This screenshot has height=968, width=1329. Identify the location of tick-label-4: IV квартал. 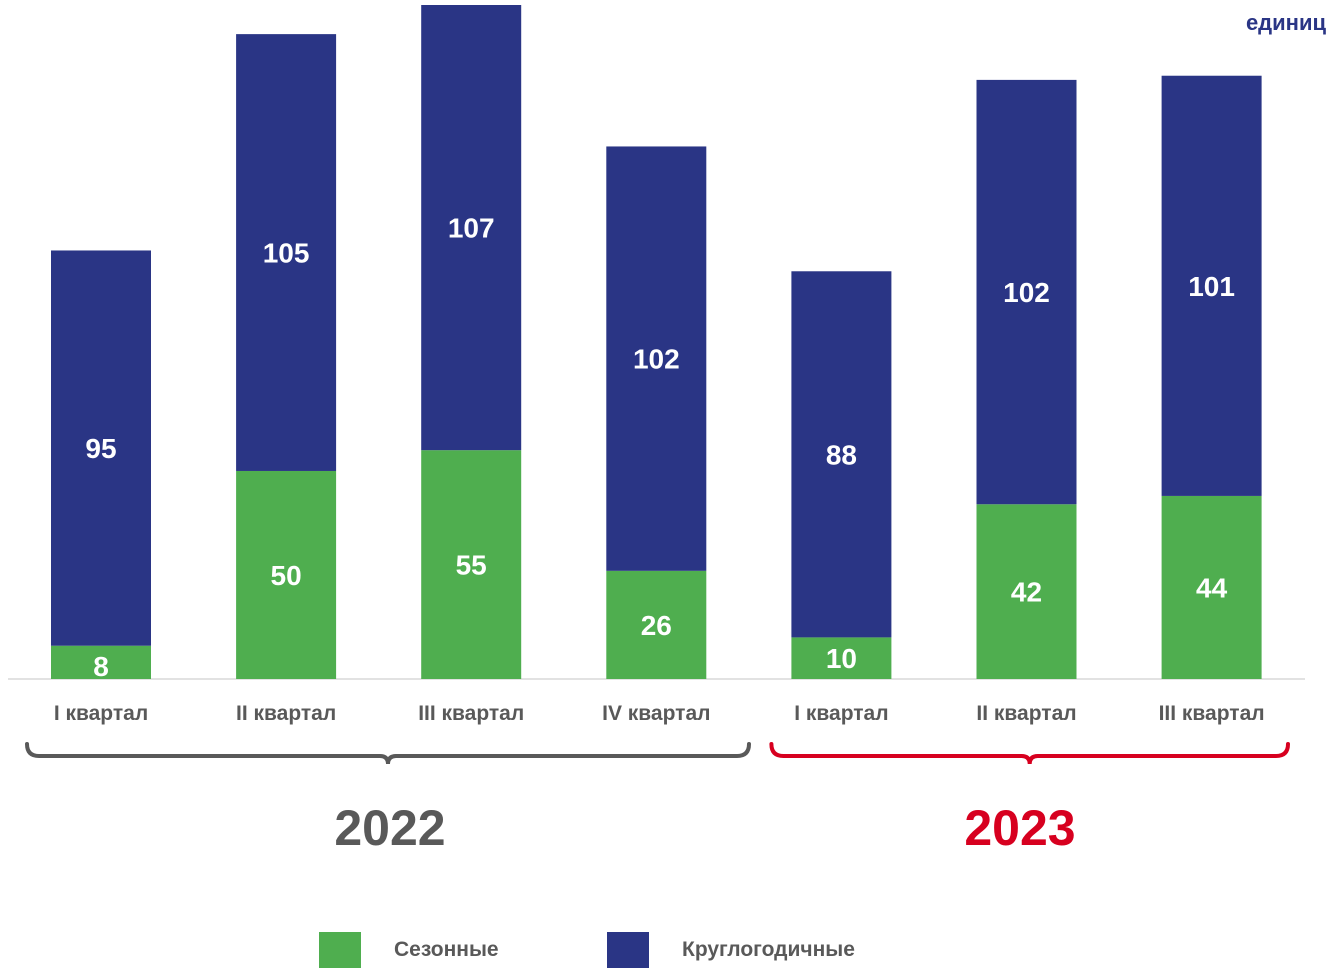
(656, 713).